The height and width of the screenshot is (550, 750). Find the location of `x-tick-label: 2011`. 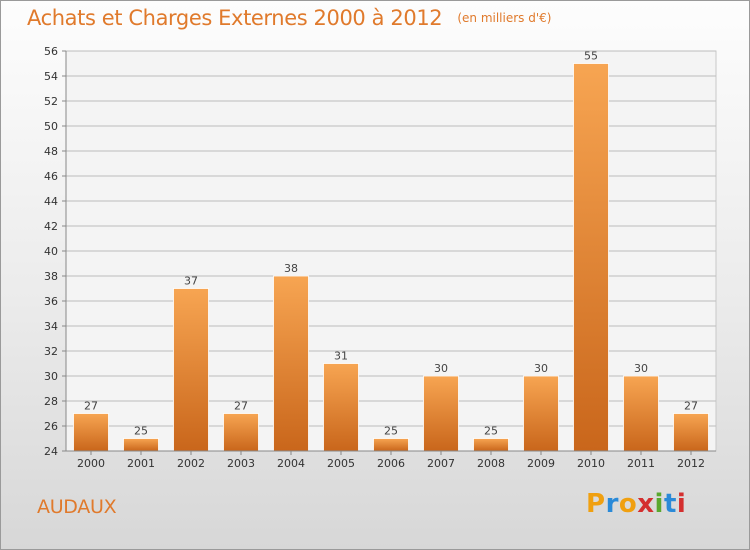

x-tick-label: 2011 is located at coordinates (641, 463).